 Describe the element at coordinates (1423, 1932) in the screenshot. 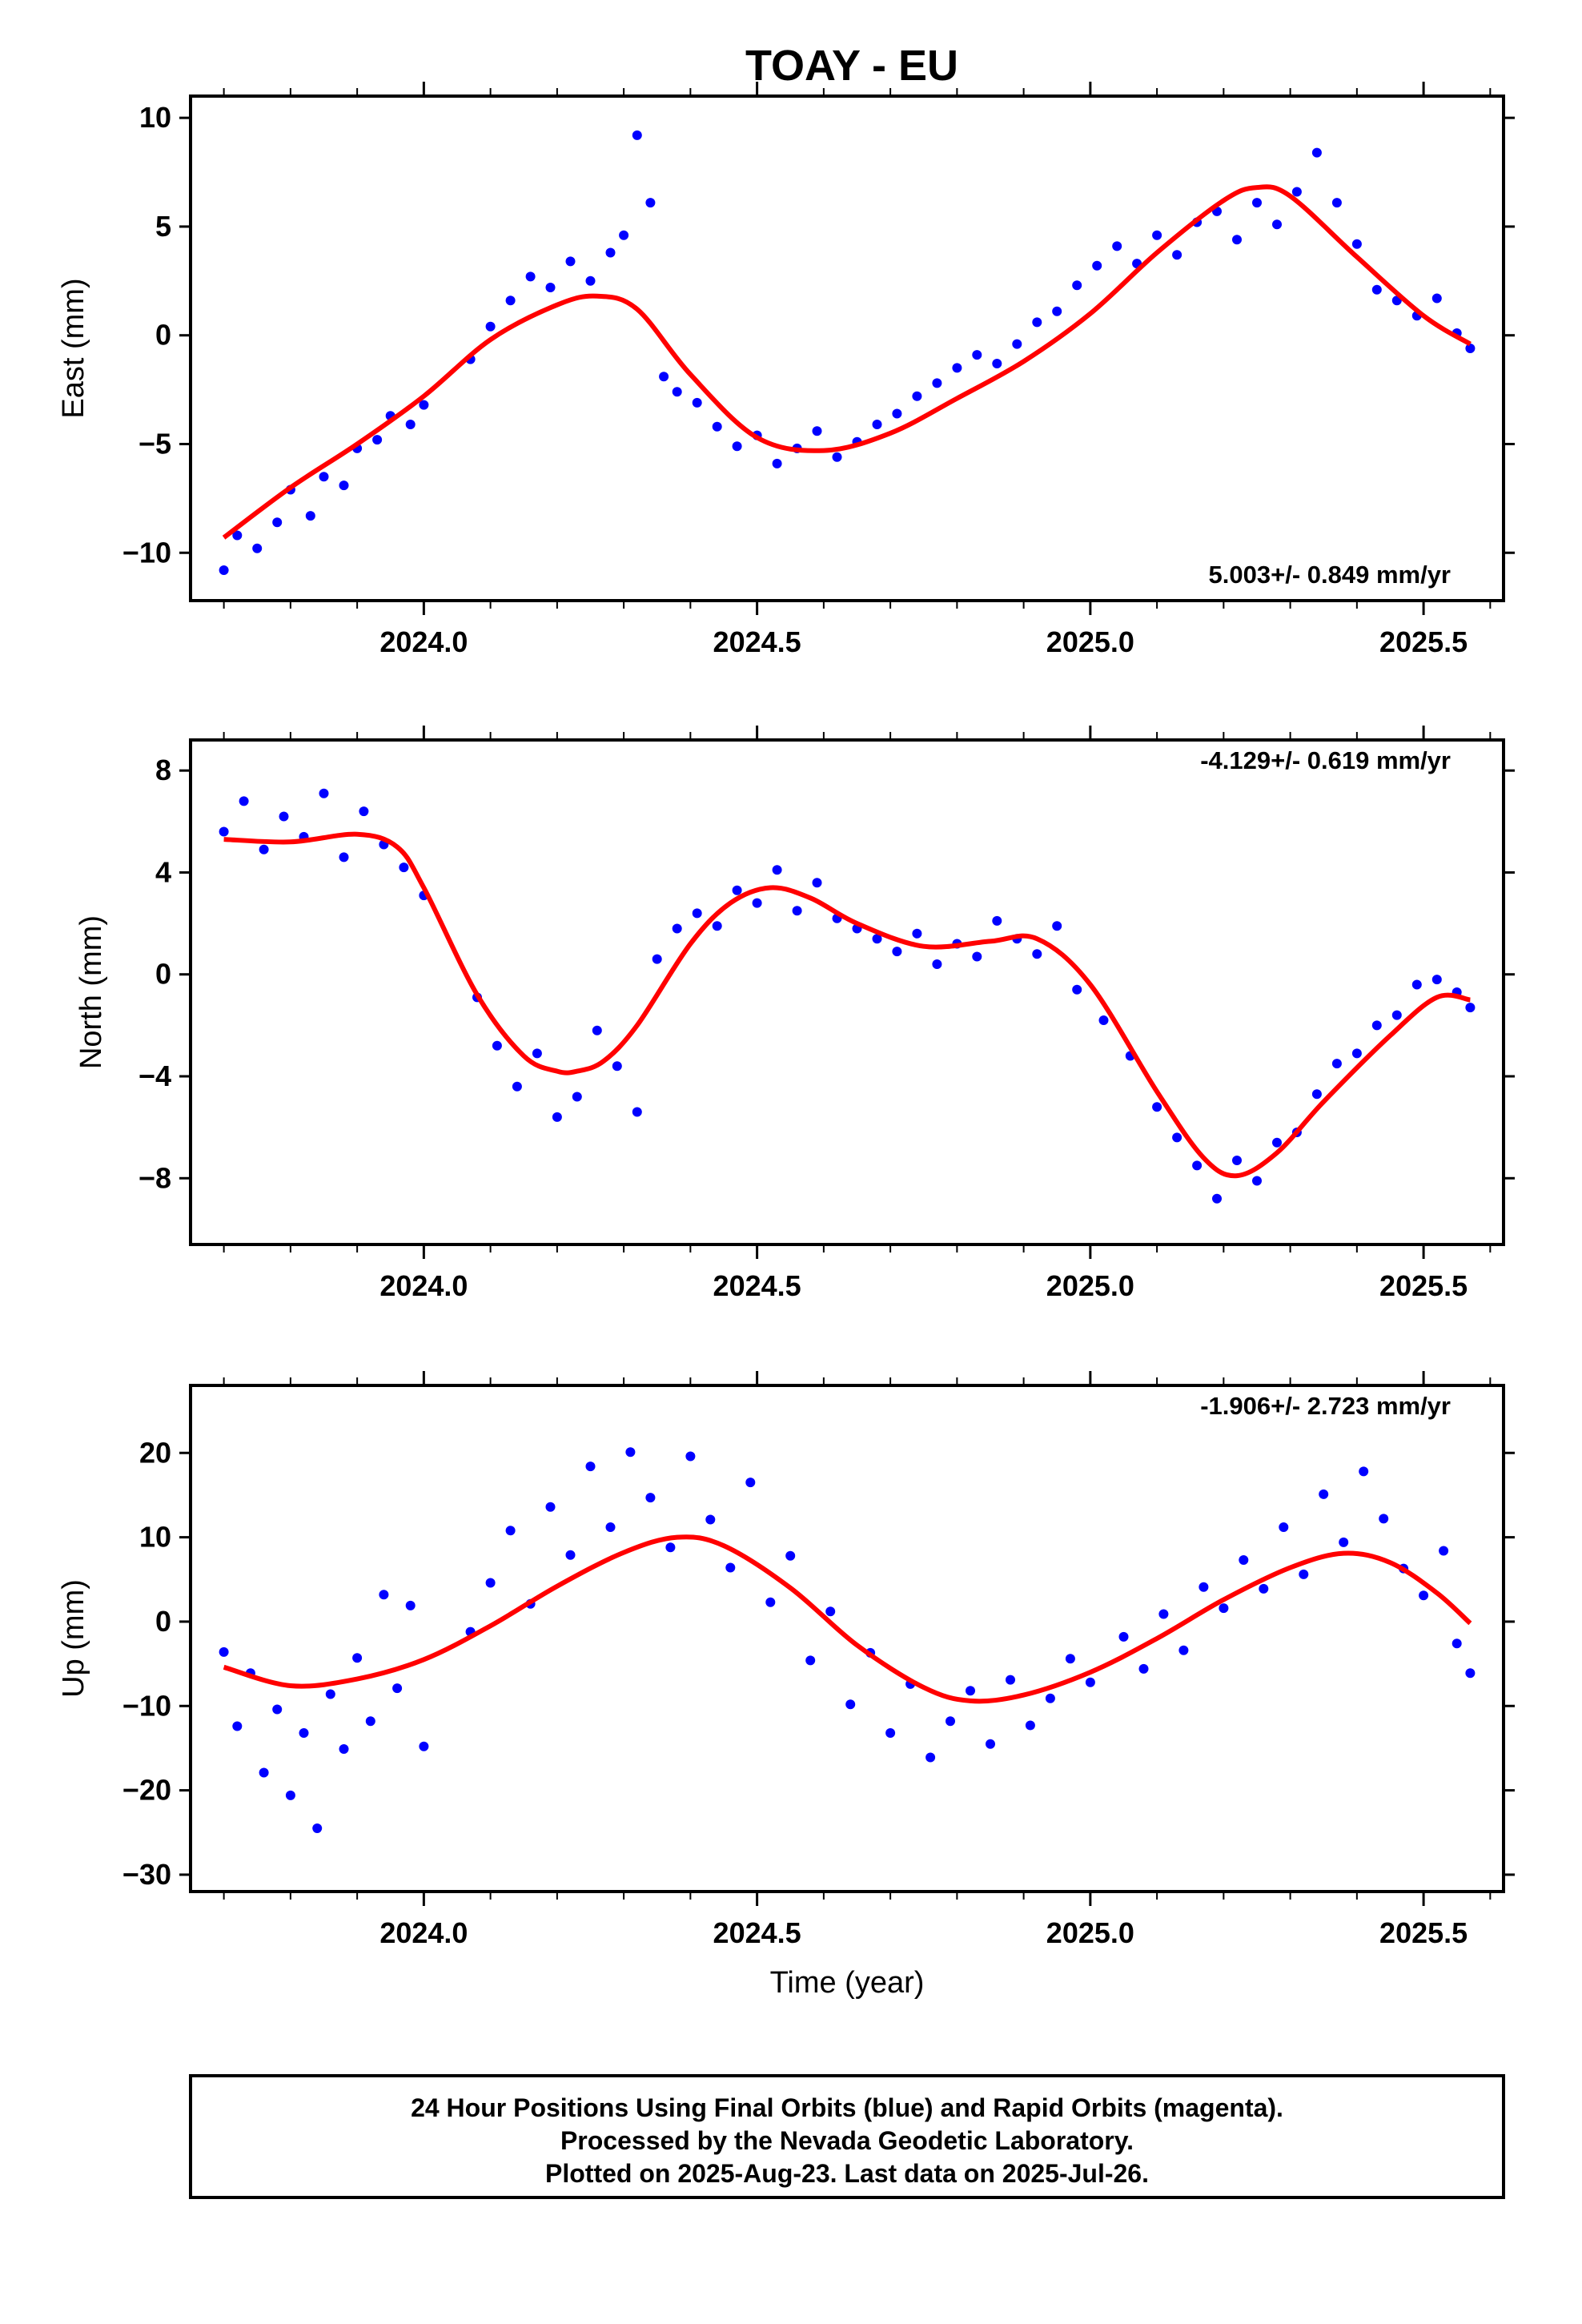

I see `up-xtick-label: 2025.5` at that location.